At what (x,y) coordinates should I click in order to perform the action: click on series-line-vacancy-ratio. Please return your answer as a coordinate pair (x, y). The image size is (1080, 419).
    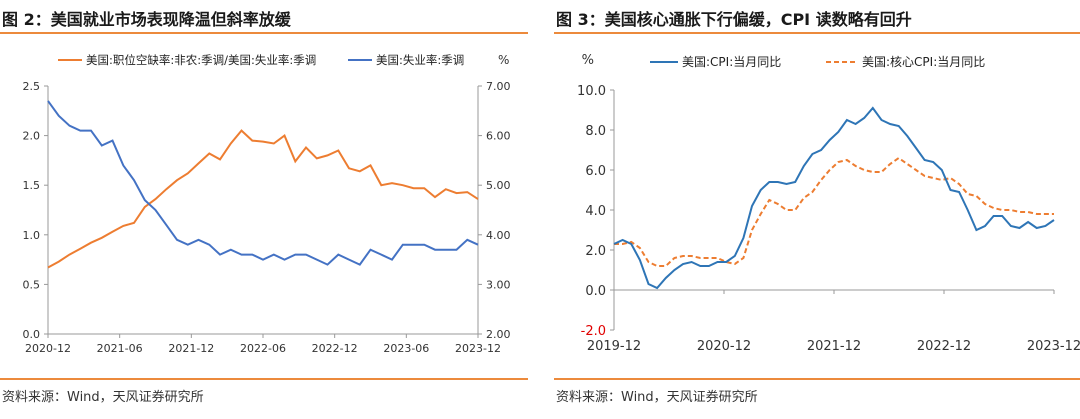
    Looking at the image, I should click on (263, 199).